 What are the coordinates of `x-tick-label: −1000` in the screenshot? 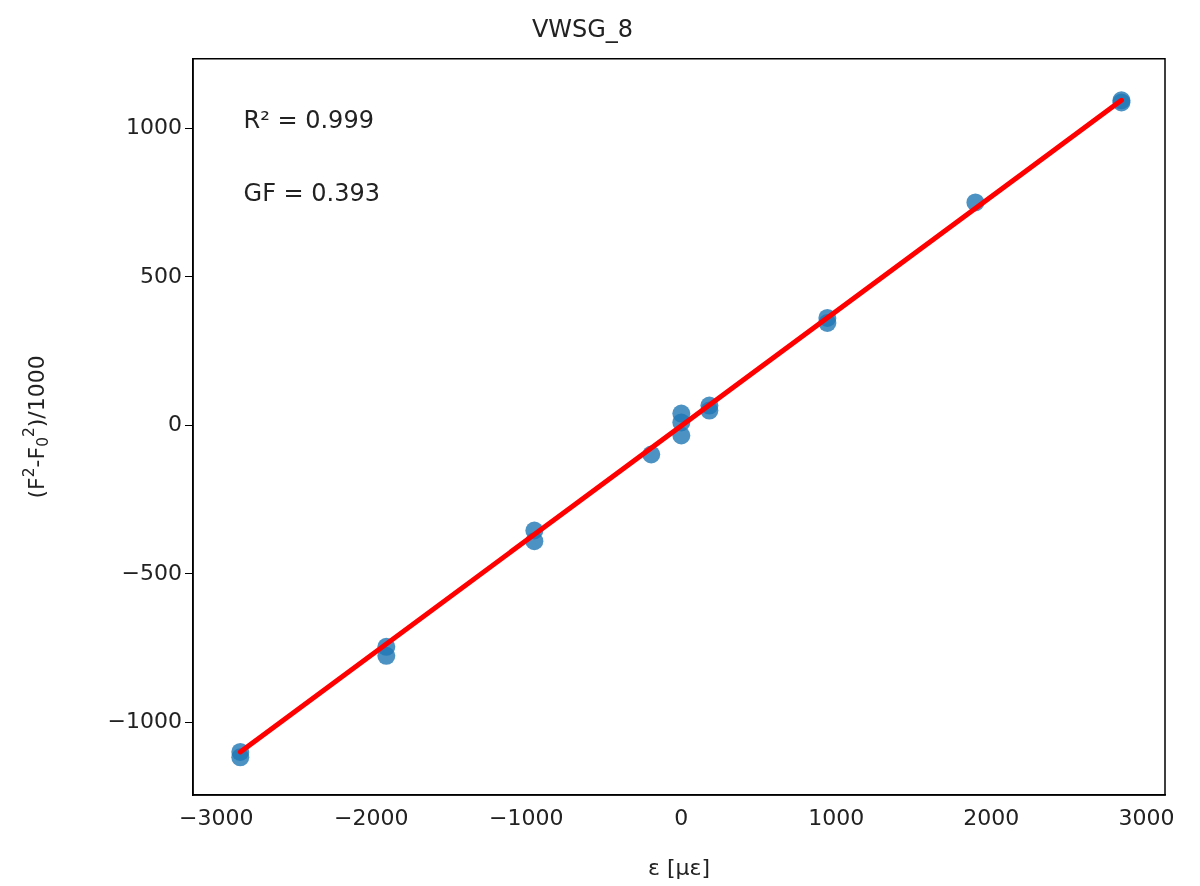 It's located at (526, 817).